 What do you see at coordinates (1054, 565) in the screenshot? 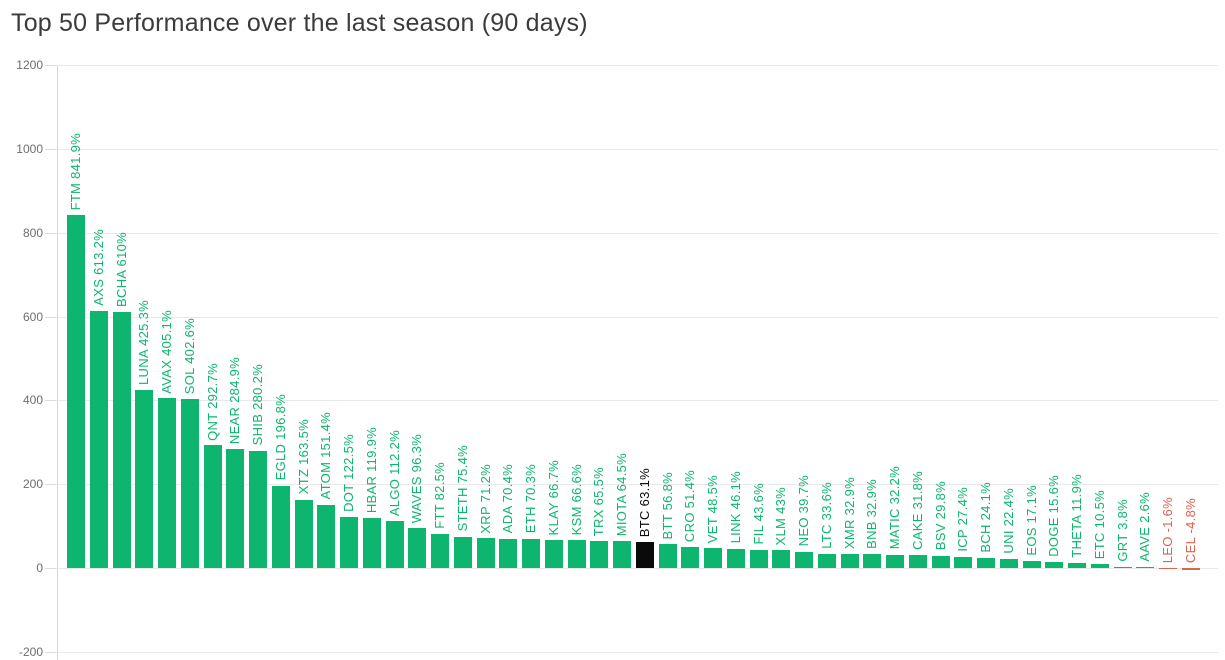
I see `bar-doge` at bounding box center [1054, 565].